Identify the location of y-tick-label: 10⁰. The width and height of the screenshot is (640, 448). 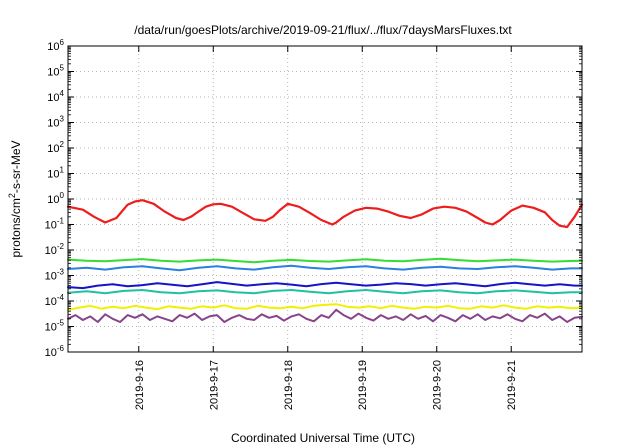
(55, 198).